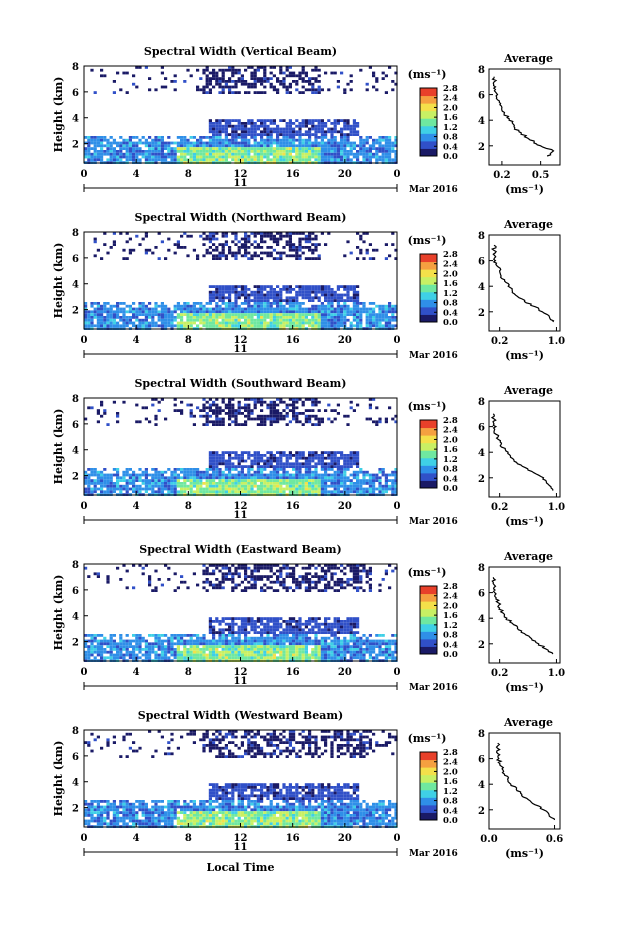 This screenshot has width=618, height=929. What do you see at coordinates (427, 406) in the screenshot?
I see `colorbar-unit: (ms⁻¹)` at bounding box center [427, 406].